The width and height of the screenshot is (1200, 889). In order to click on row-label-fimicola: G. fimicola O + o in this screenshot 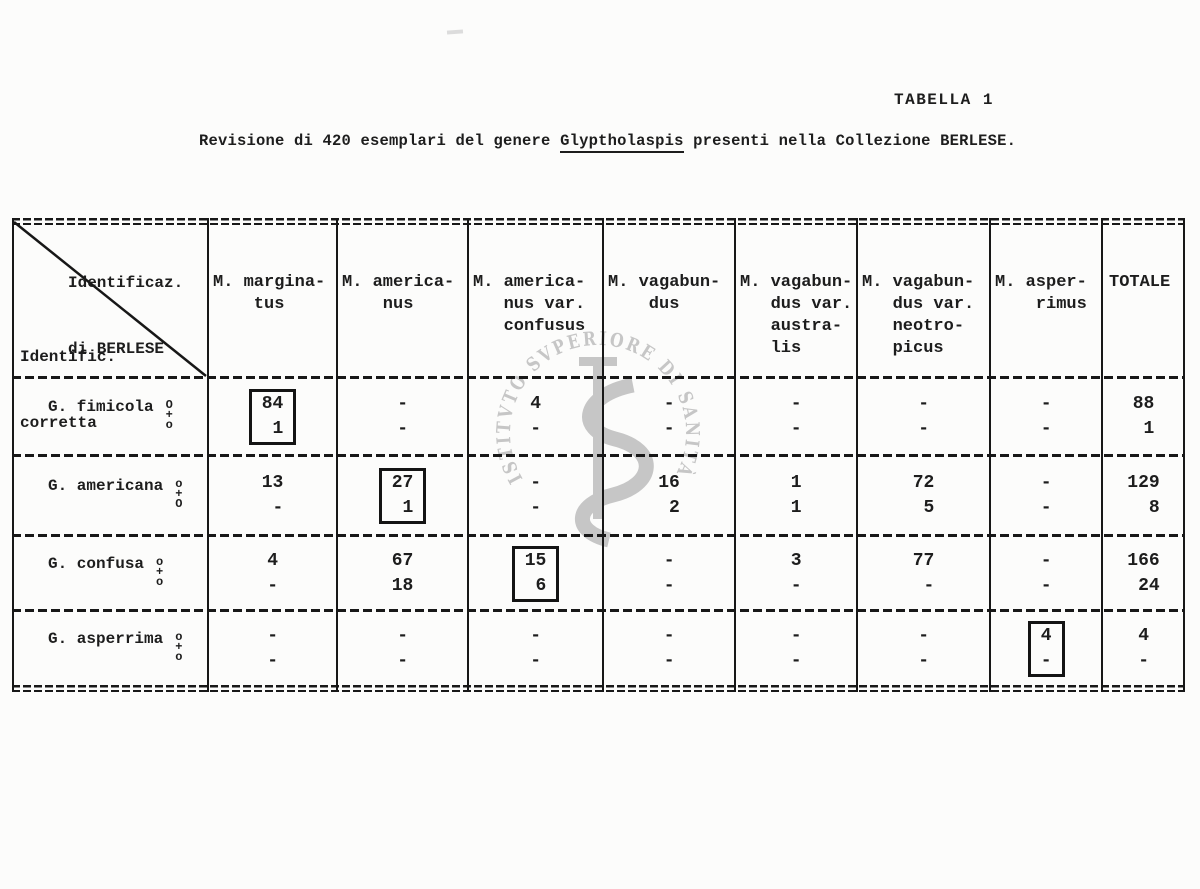, I will do `click(110, 417)`.